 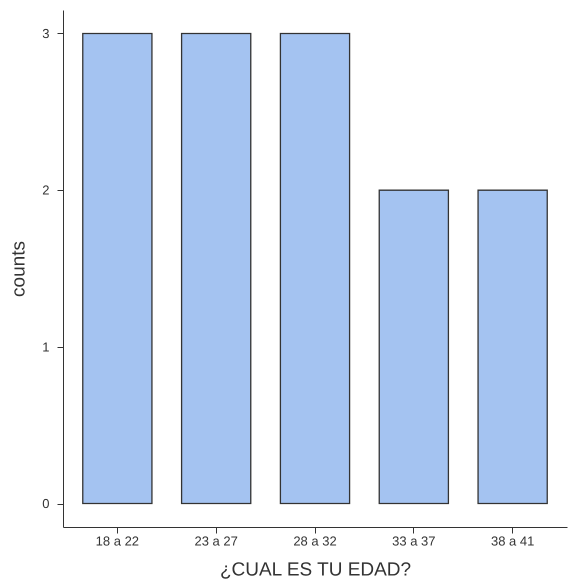 What do you see at coordinates (46, 190) in the screenshot?
I see `y-tick-label: 2` at bounding box center [46, 190].